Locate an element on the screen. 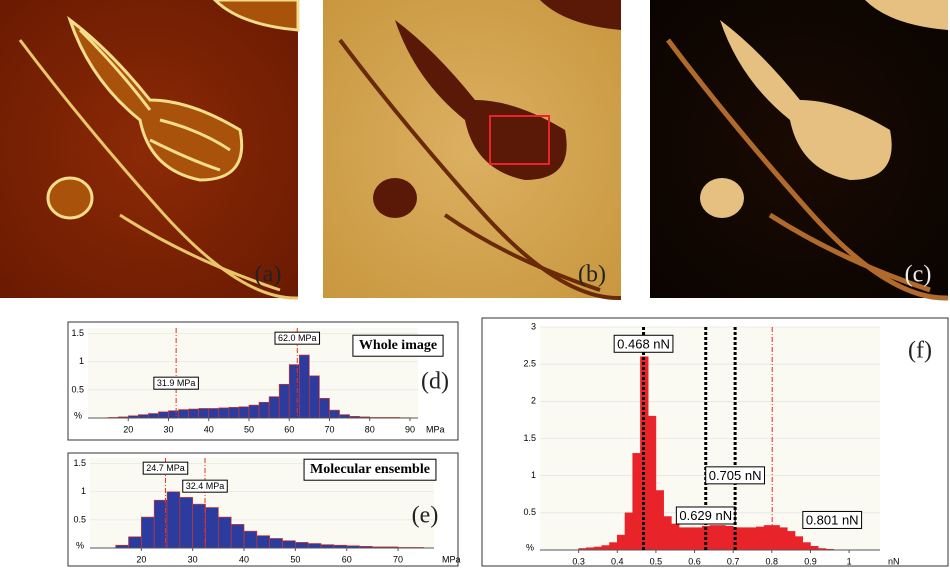  x-axis-label: MPa is located at coordinates (435, 429).